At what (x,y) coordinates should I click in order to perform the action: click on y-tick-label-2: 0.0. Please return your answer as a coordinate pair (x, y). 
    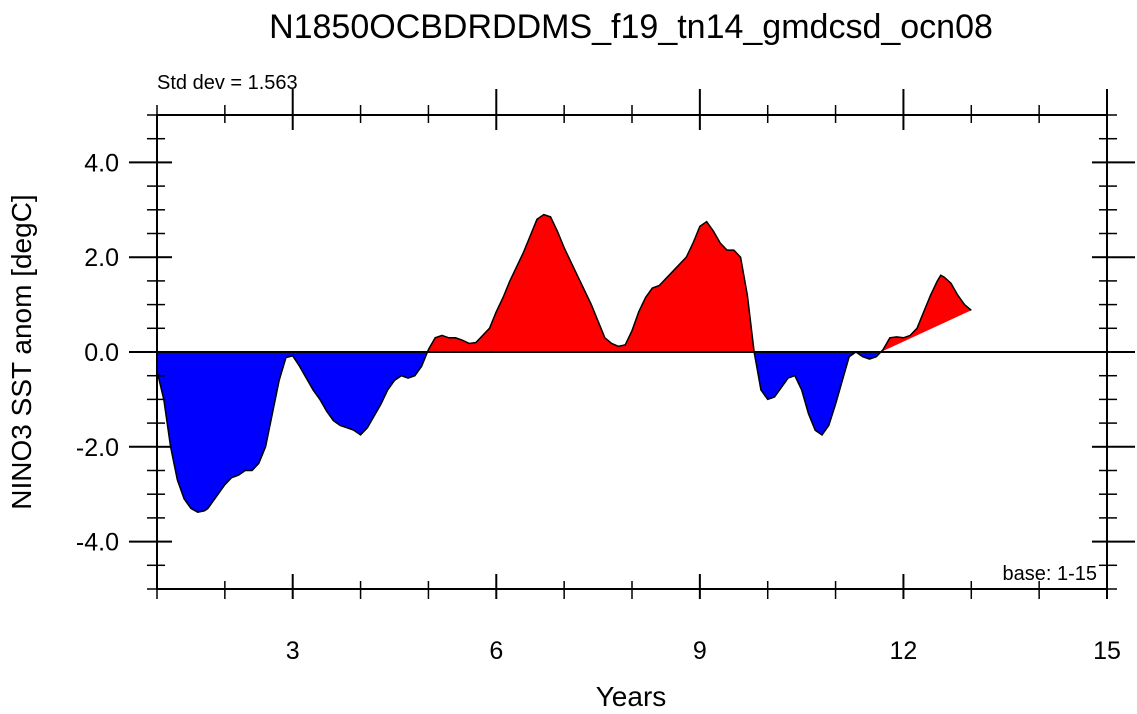
    Looking at the image, I should click on (101, 353).